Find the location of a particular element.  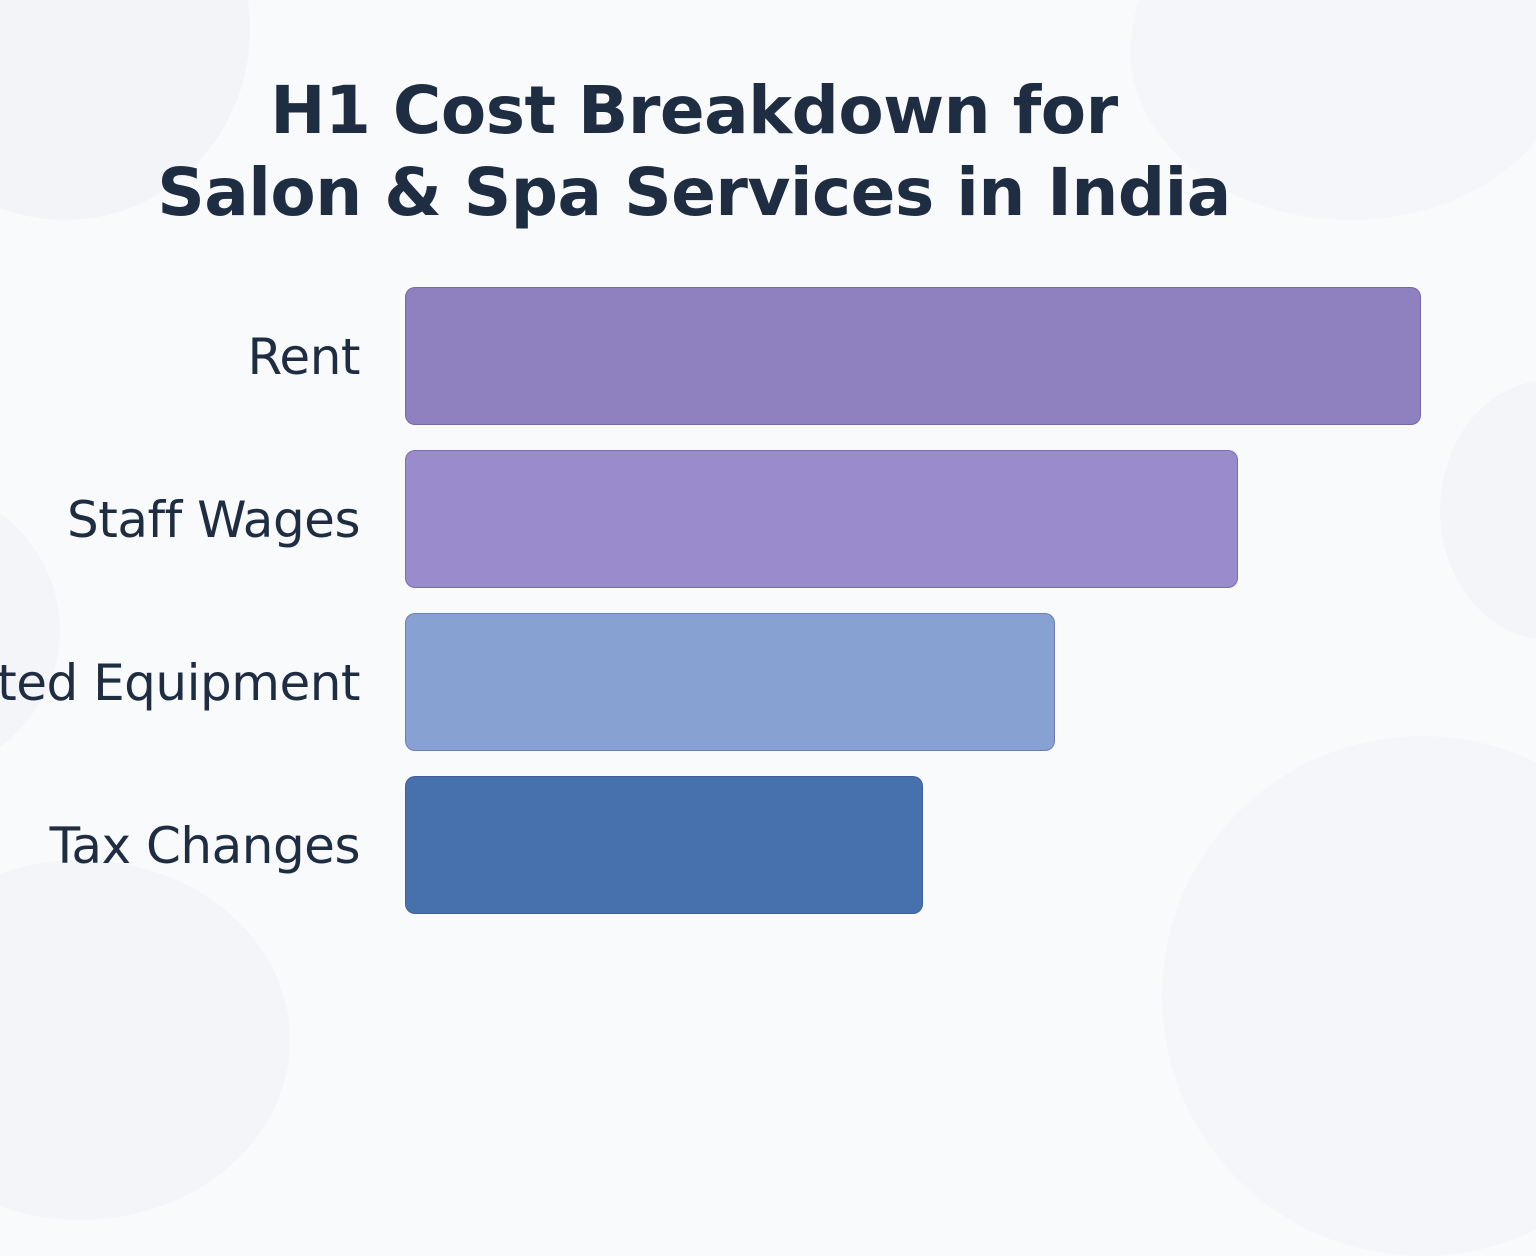

bar-tax-changes is located at coordinates (664, 845).